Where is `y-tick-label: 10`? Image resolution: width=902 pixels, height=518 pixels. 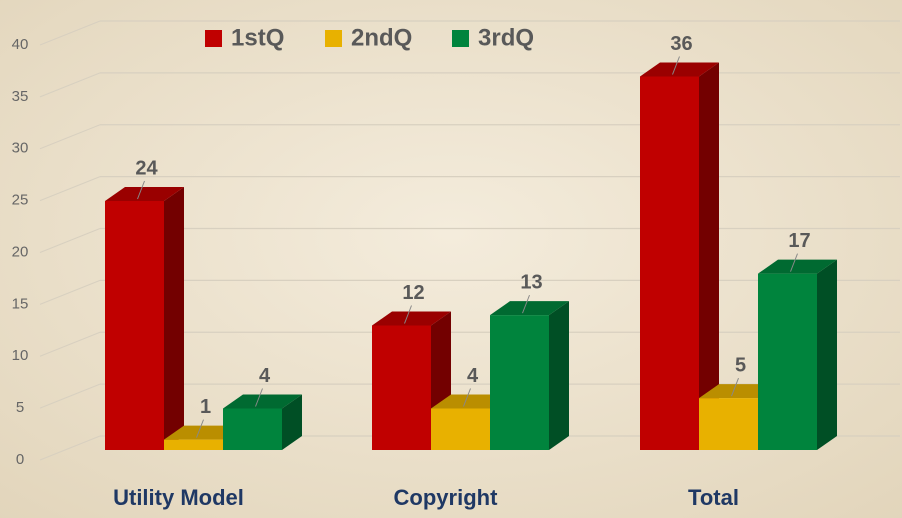 y-tick-label: 10 is located at coordinates (20, 355).